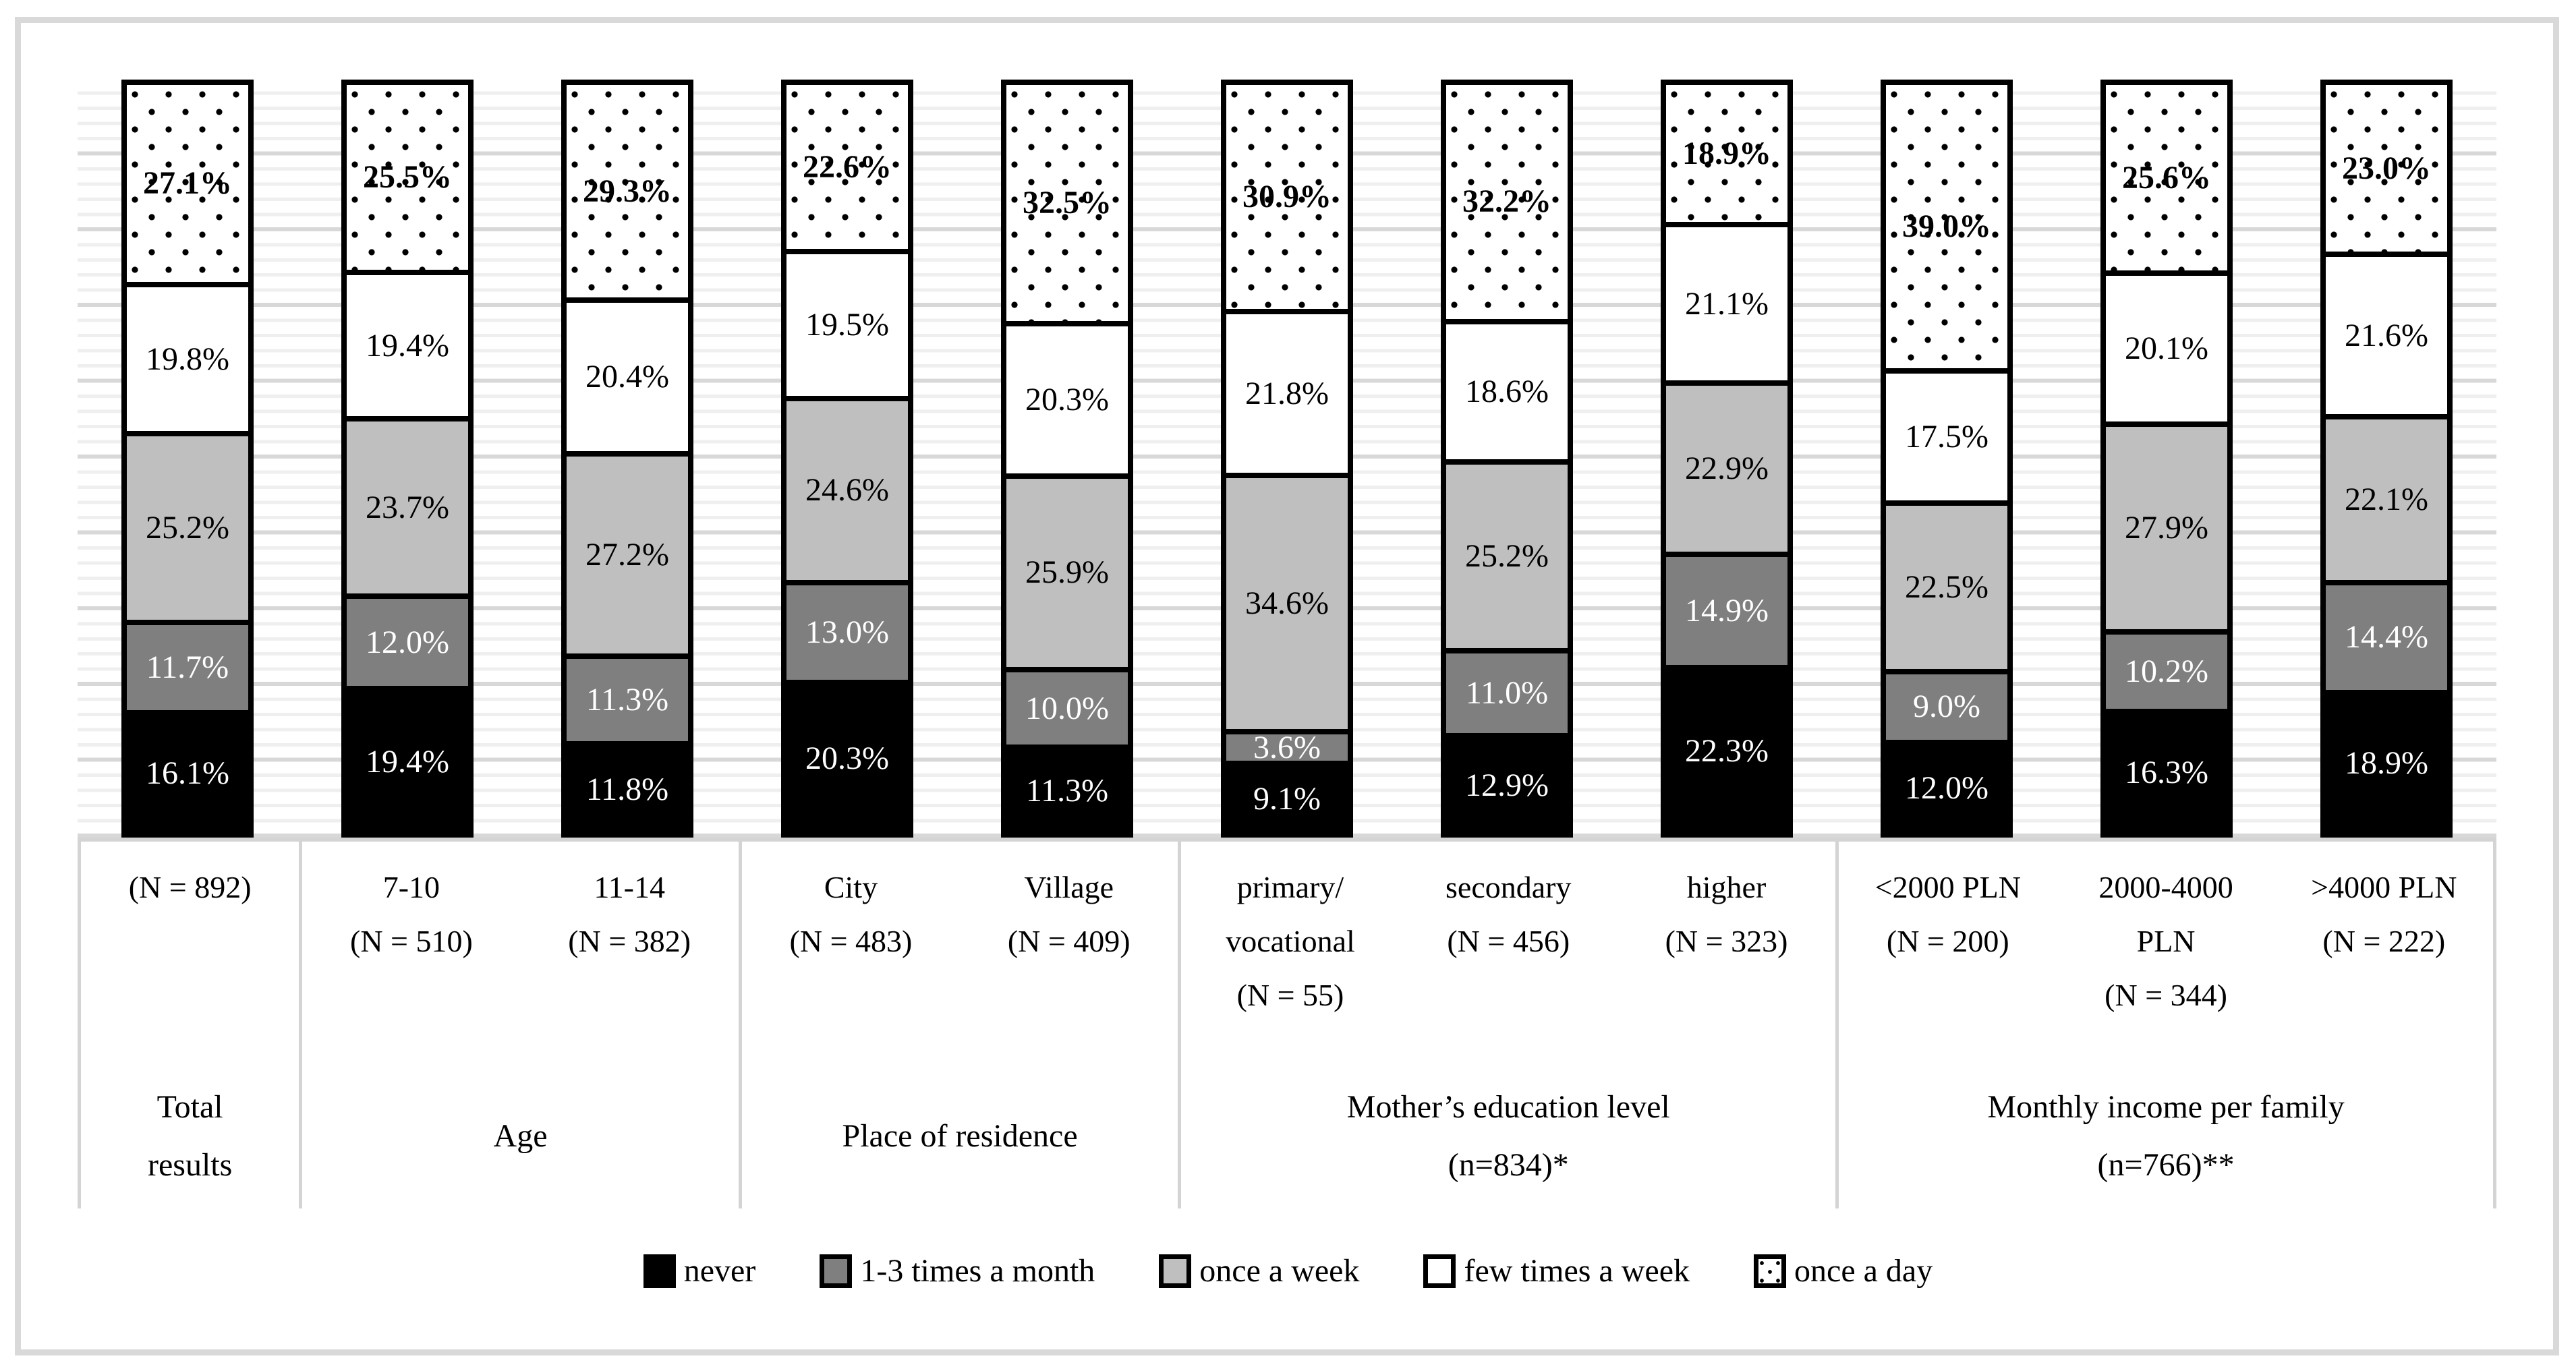 Image resolution: width=2576 pixels, height=1371 pixels. Describe the element at coordinates (1279, 1271) in the screenshot. I see `legend-label: once a week` at that location.